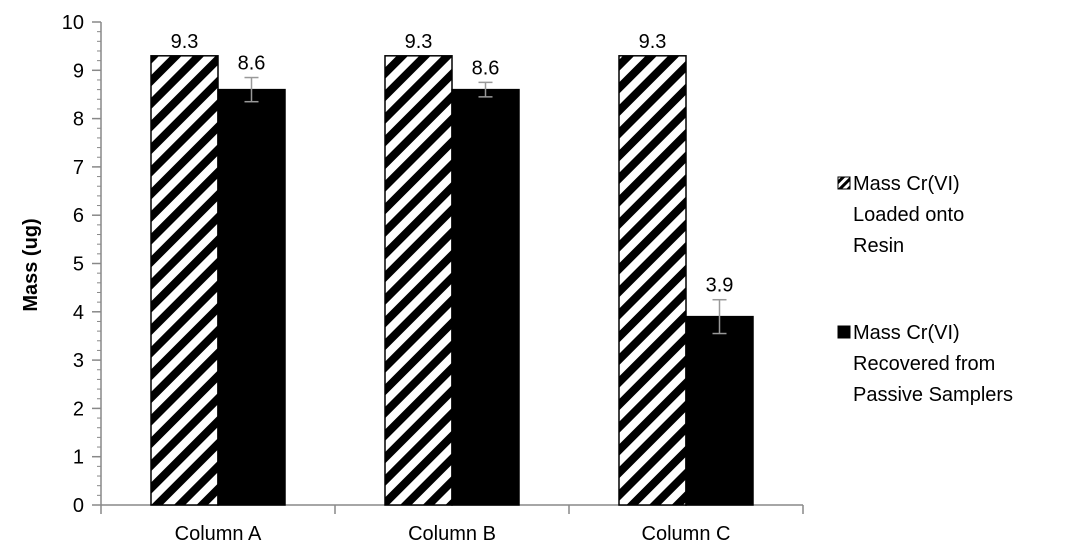 The width and height of the screenshot is (1073, 550). Describe the element at coordinates (924, 364) in the screenshot. I see `legend-label: Recovered from` at that location.